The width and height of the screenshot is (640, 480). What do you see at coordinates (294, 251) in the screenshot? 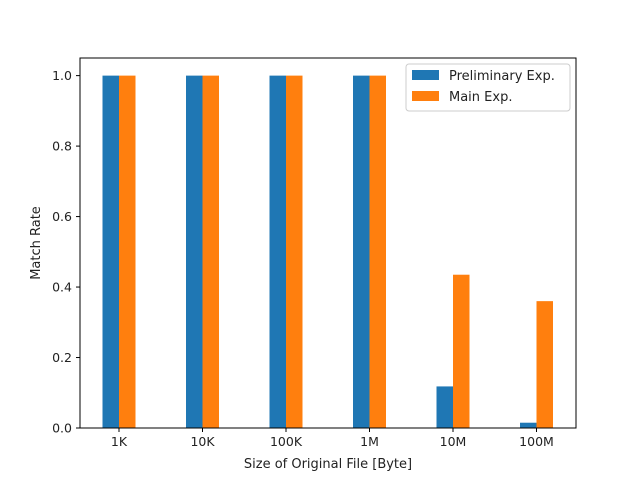
I see `bar-main-100k` at bounding box center [294, 251].